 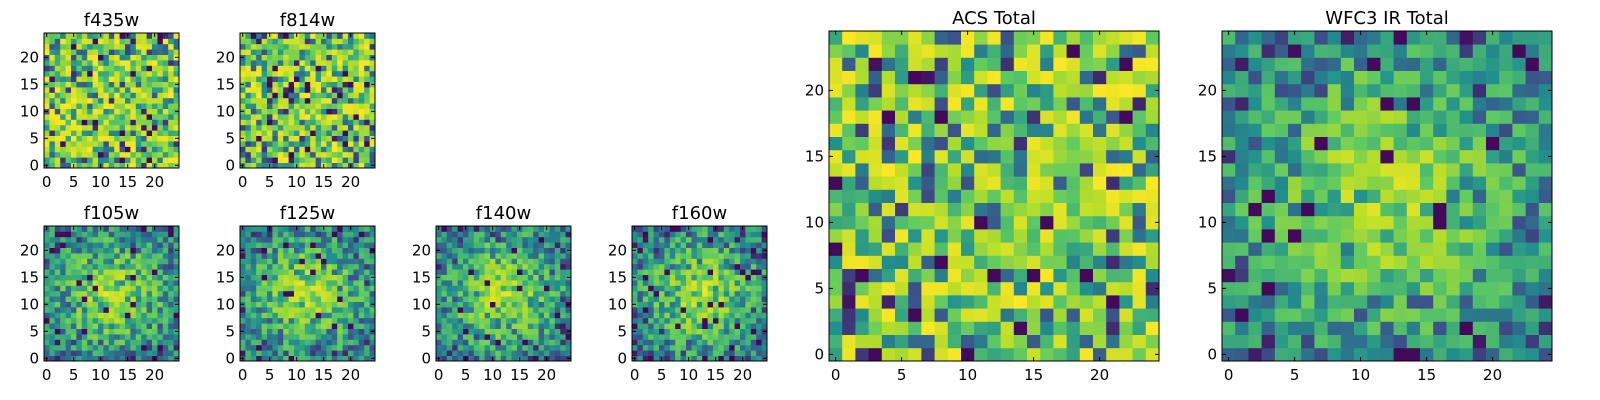 What do you see at coordinates (225, 85) in the screenshot?
I see `y-tick-label: 15` at bounding box center [225, 85].